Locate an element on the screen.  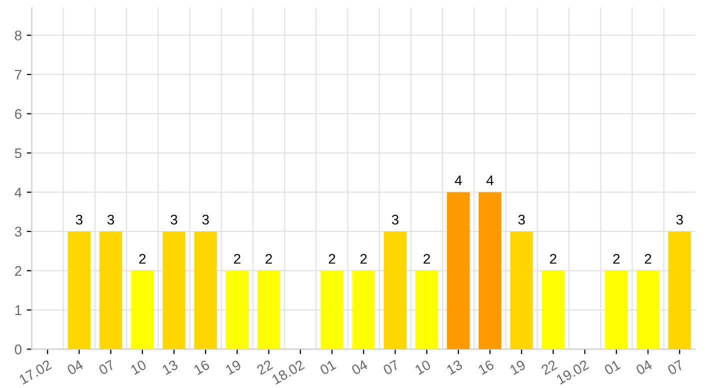
y-tick-label: 0 is located at coordinates (18, 349).